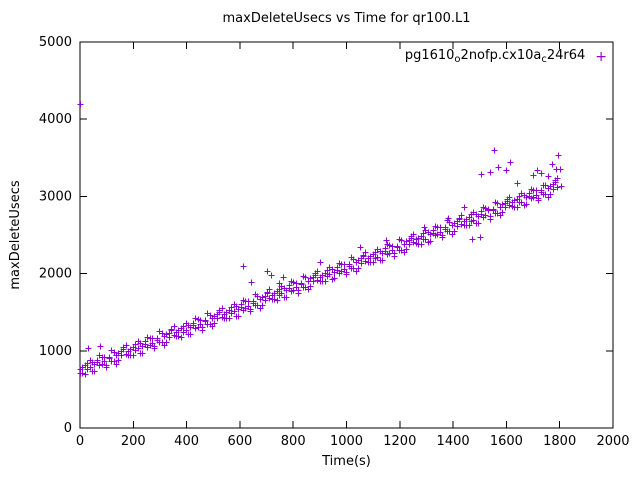  What do you see at coordinates (55, 274) in the screenshot?
I see `y-tick-label: 2000` at bounding box center [55, 274].